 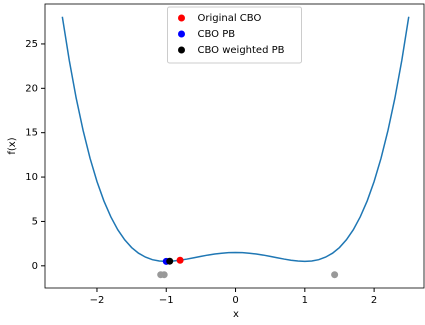 What do you see at coordinates (230, 18) in the screenshot?
I see `legend-label: Original CBO` at bounding box center [230, 18].